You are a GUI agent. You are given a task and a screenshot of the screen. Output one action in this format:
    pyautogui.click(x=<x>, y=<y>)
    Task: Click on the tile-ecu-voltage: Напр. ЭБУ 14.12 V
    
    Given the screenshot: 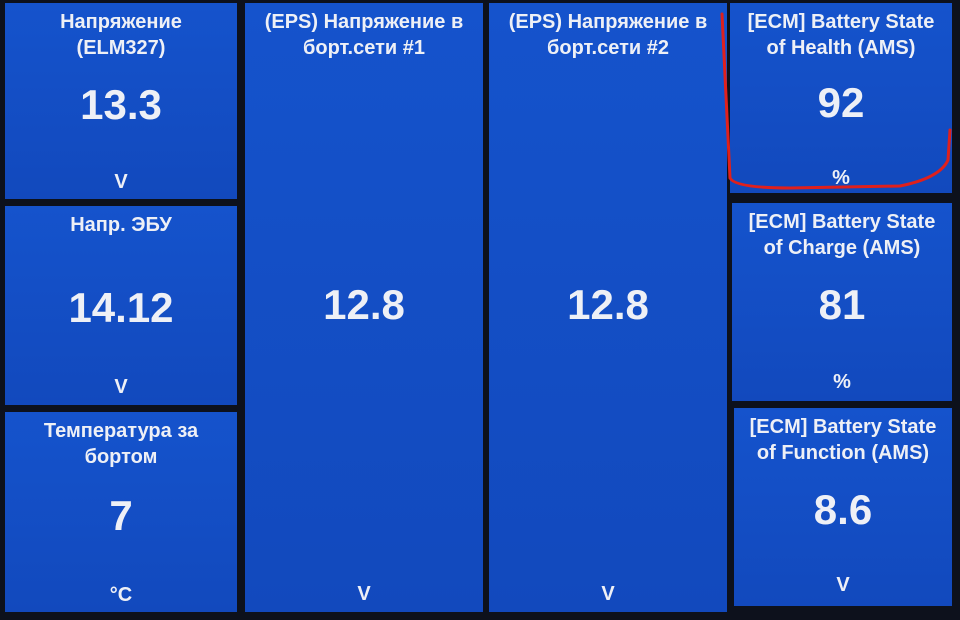 What is the action you would take?
    pyautogui.click(x=121, y=305)
    